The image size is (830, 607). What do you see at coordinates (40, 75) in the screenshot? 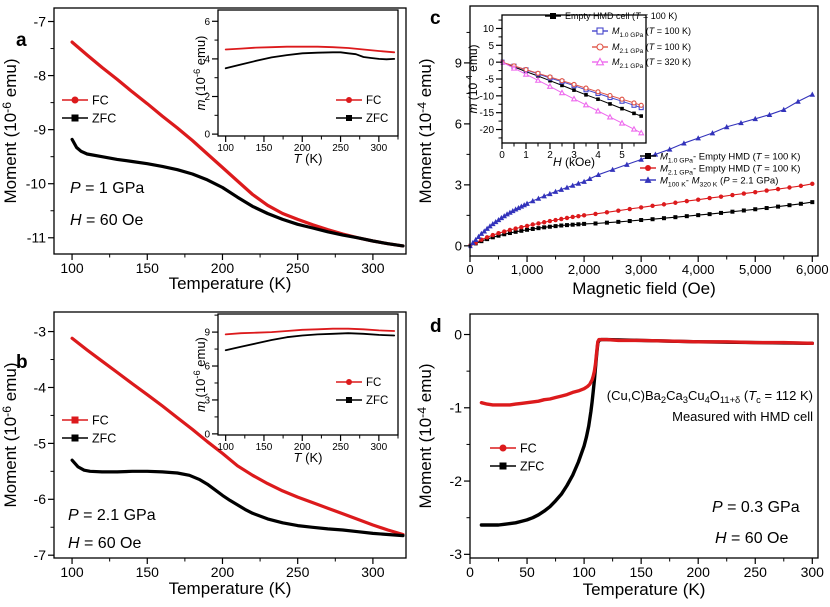
I see `svg-text: -8` at bounding box center [40, 75].